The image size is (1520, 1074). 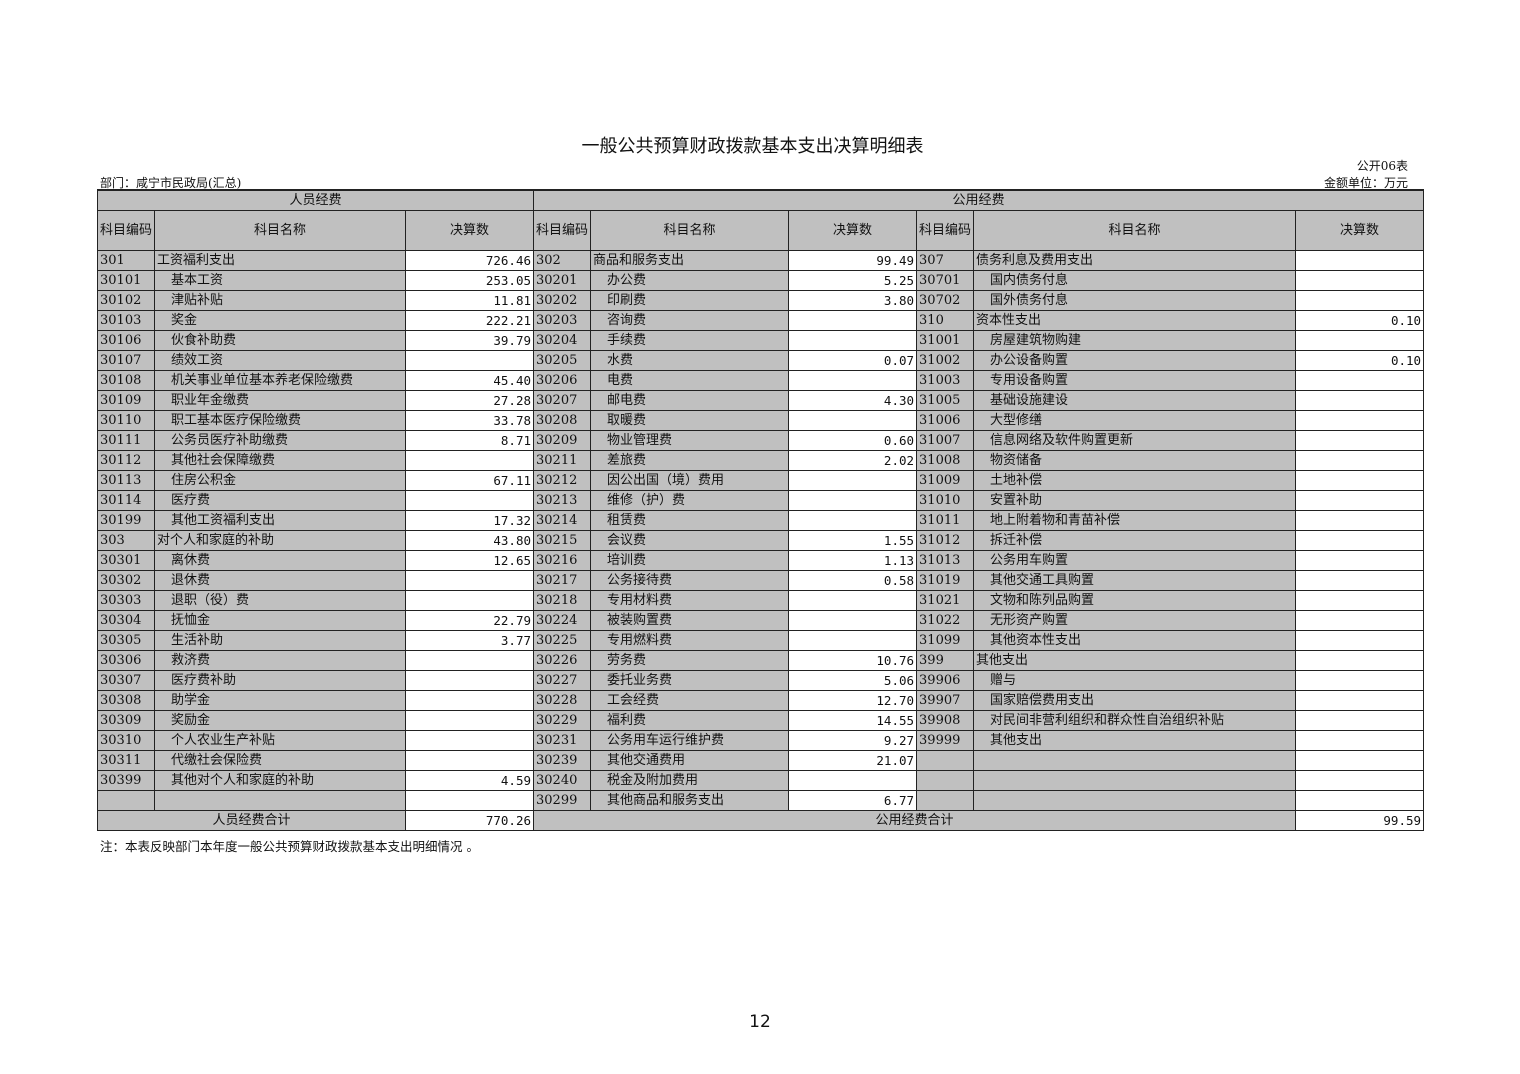 I want to click on cell-name: 公务员医疗补助缴费, so click(x=280, y=440).